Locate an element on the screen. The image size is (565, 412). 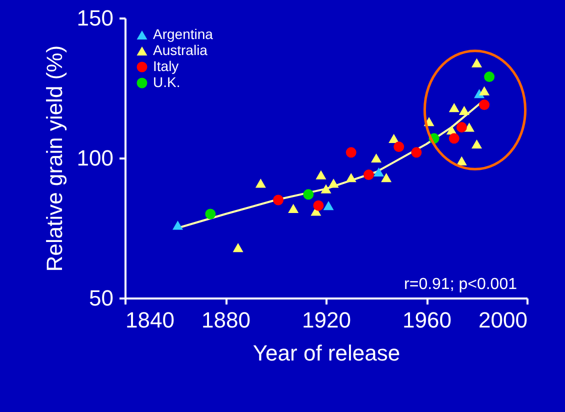
legend-label: Argentina is located at coordinates (183, 34).